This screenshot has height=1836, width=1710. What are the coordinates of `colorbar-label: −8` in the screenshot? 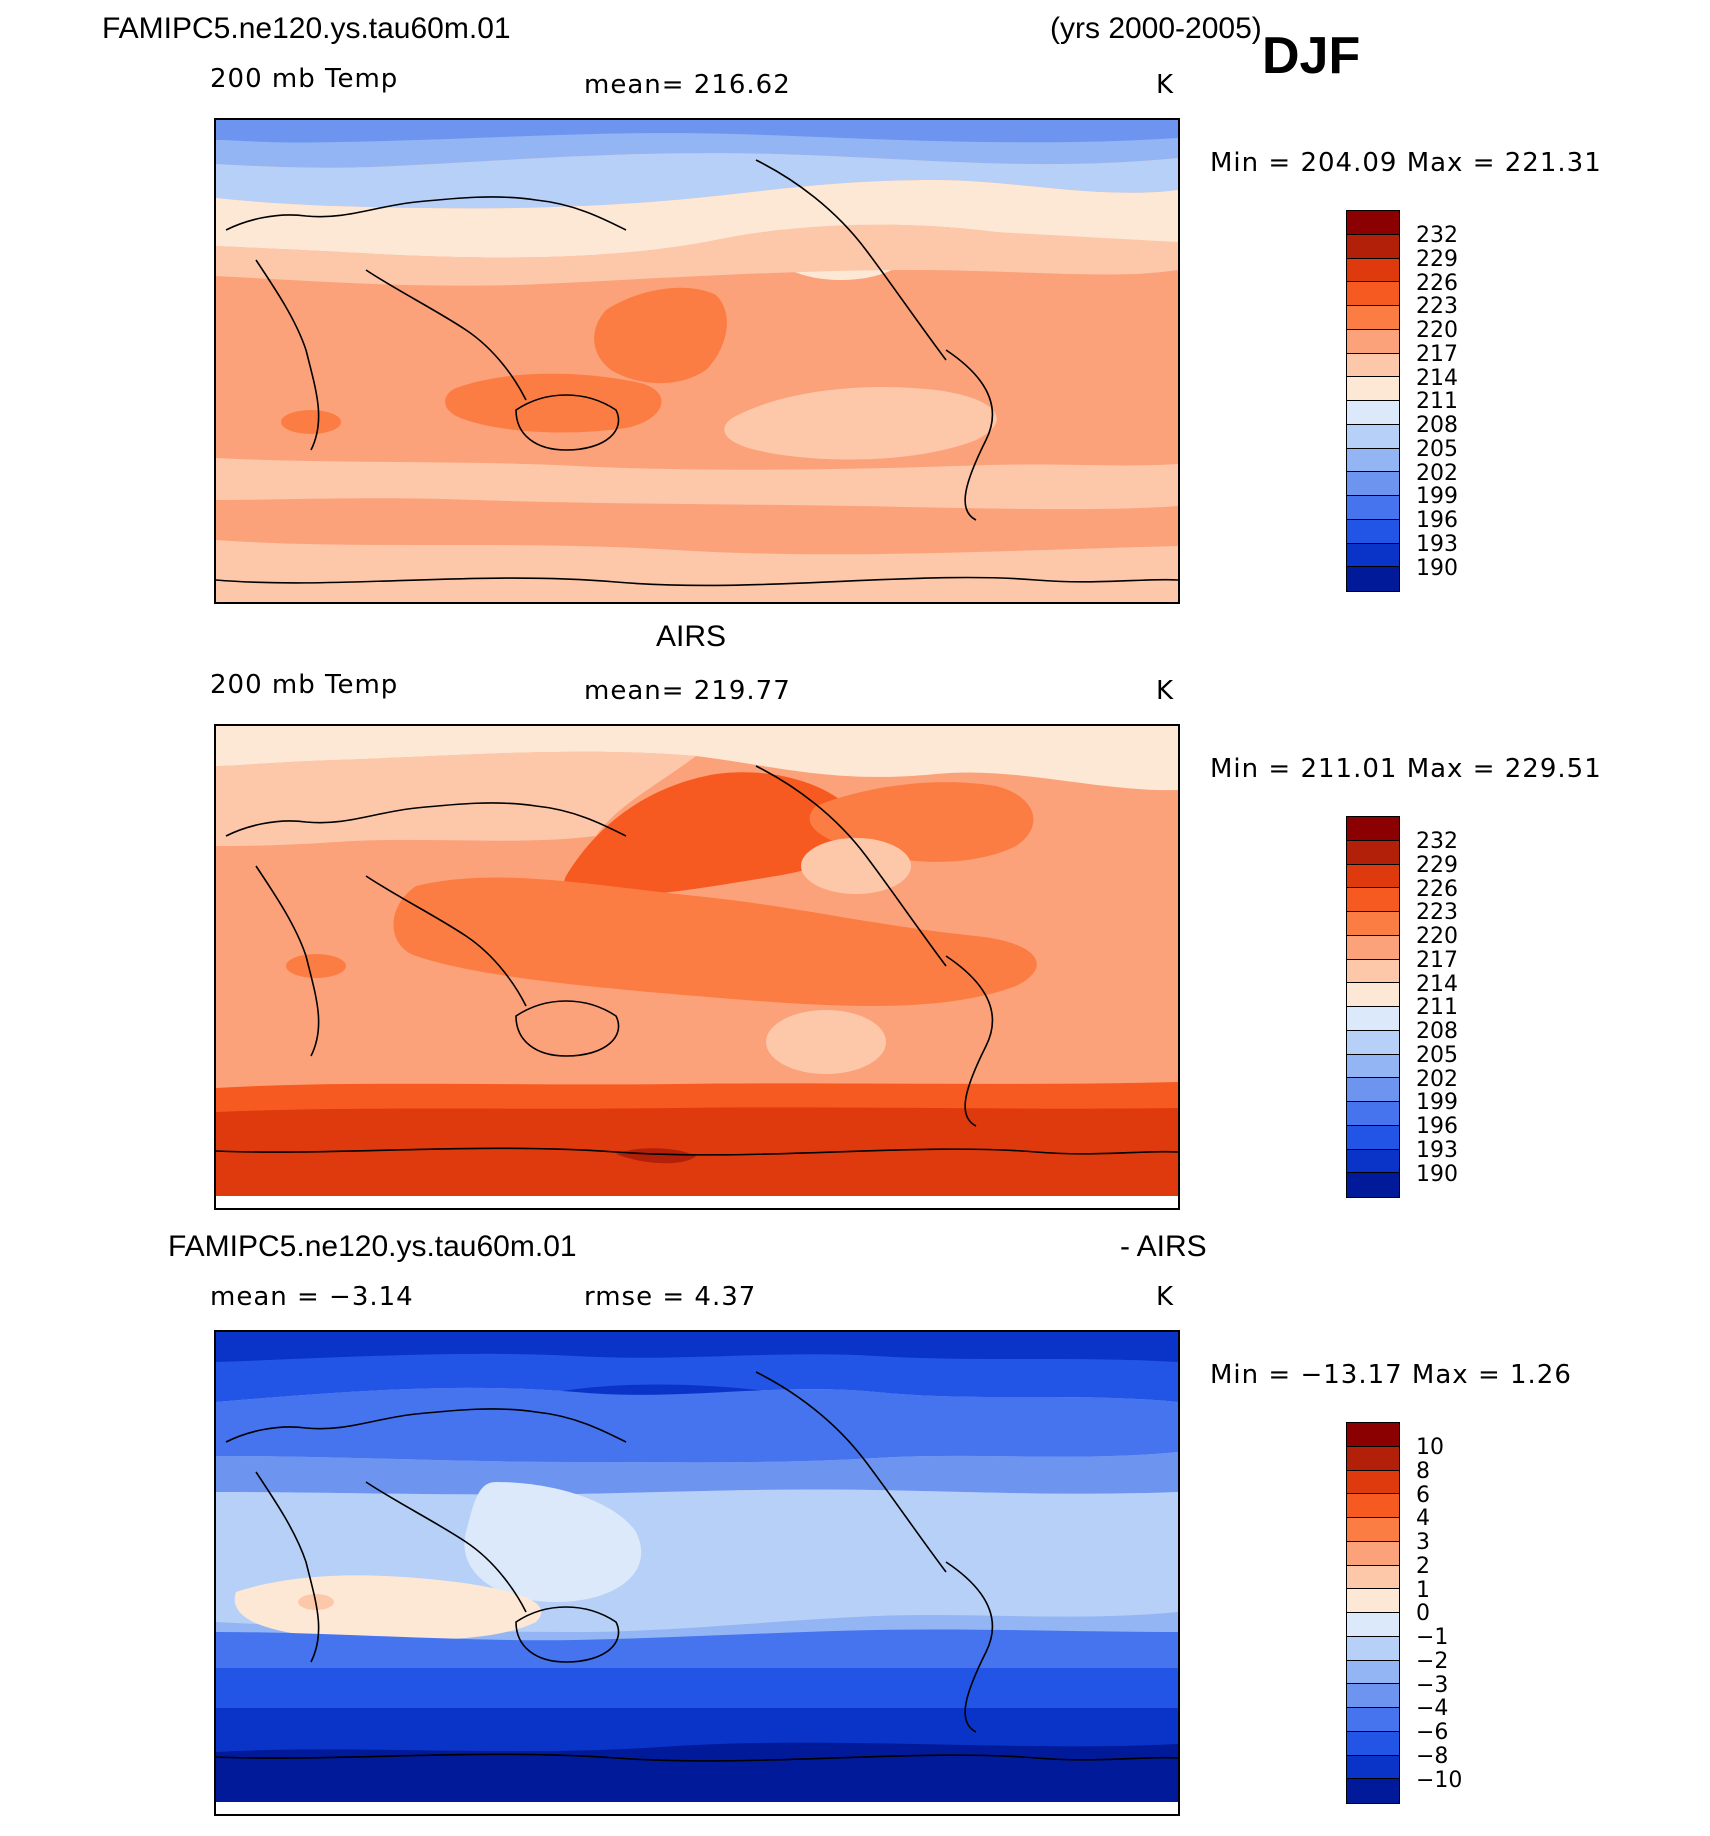 It's located at (1432, 1756).